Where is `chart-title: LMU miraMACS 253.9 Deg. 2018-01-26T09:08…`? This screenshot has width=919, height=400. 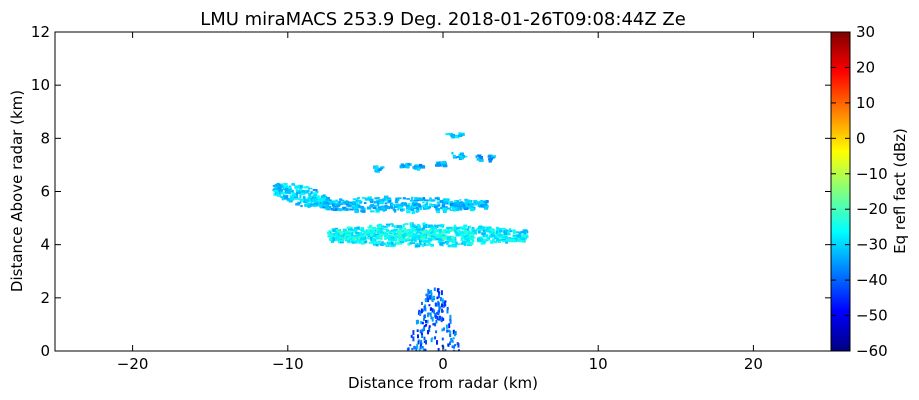
chart-title: LMU miraMACS 253.9 Deg. 2018-01-26T09:08… is located at coordinates (443, 19).